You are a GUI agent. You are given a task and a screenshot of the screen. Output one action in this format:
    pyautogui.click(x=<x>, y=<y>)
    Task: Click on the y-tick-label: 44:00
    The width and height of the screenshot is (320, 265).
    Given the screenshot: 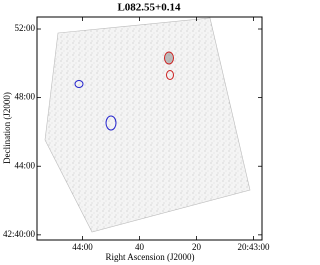 What is the action you would take?
    pyautogui.click(x=24, y=165)
    